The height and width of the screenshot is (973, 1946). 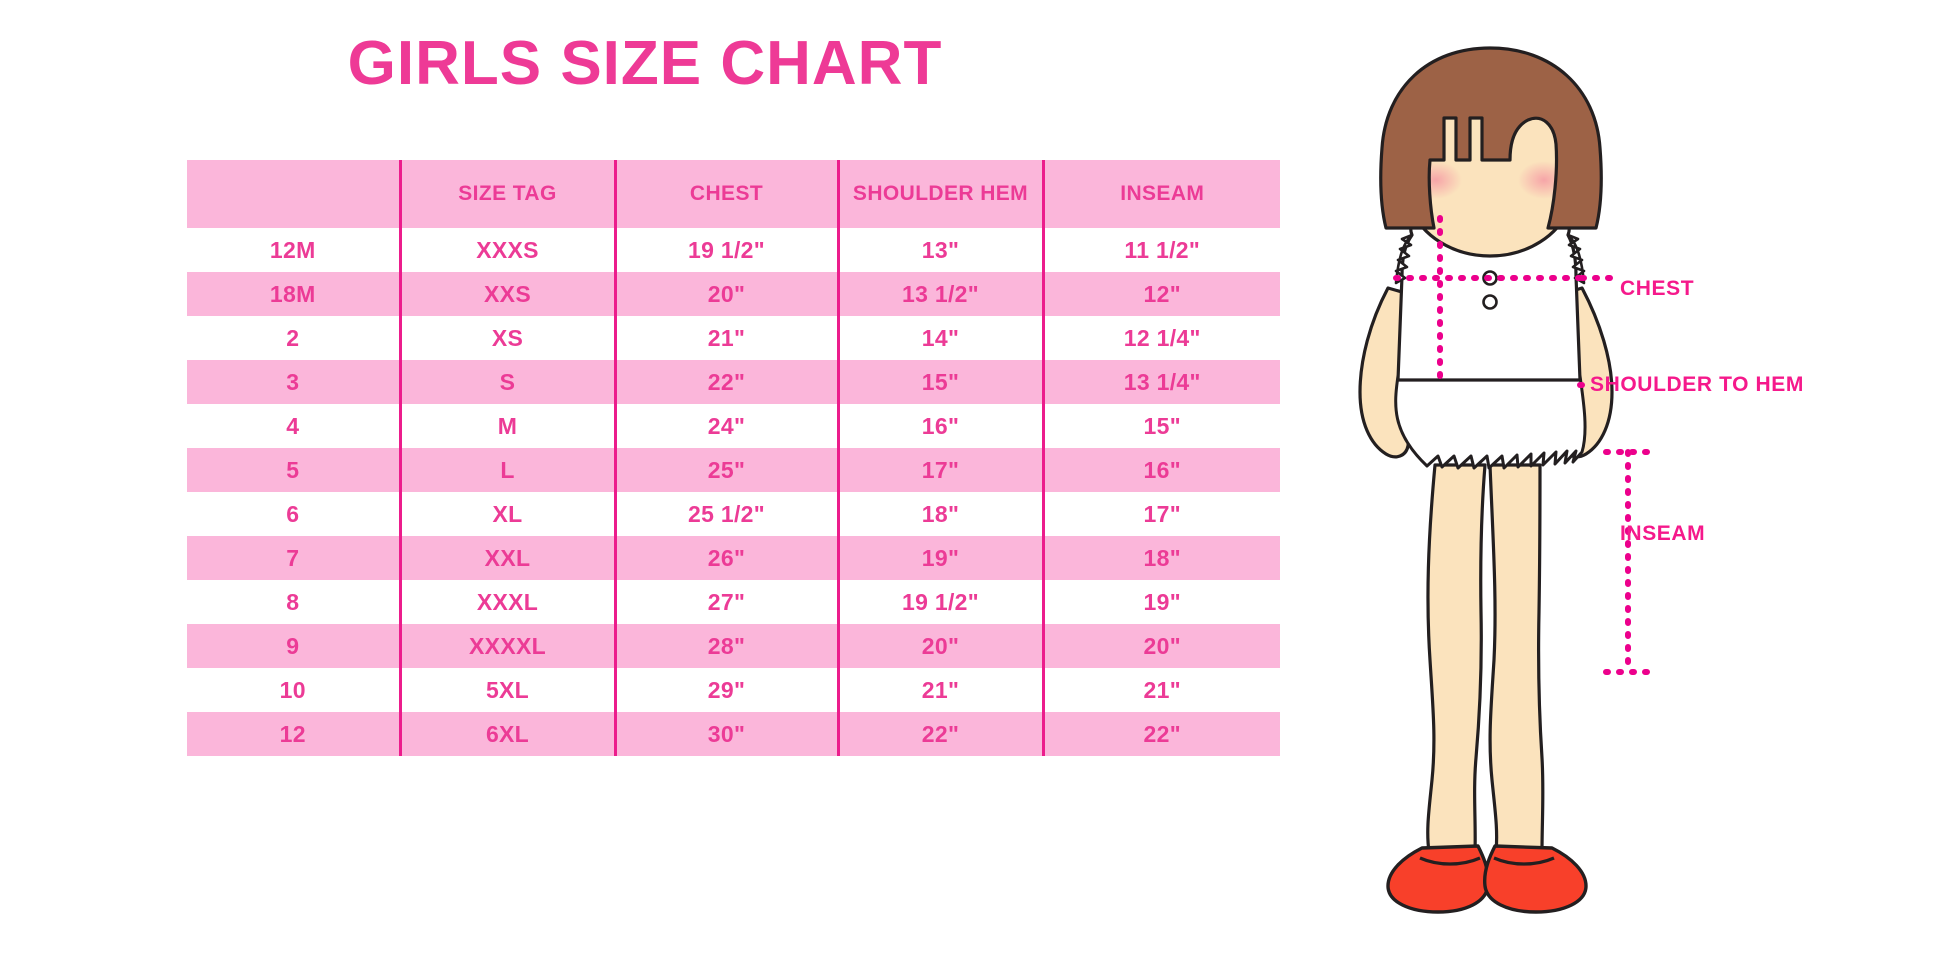 I want to click on cell-chest: 19 1/2", so click(x=725, y=250).